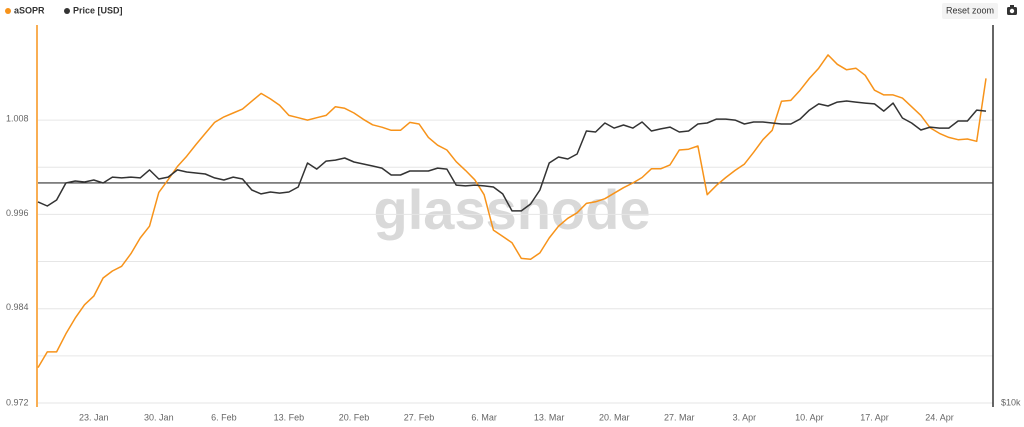 Image resolution: width=1024 pixels, height=427 pixels. I want to click on x-tick-label: 24. Apr, so click(939, 417).